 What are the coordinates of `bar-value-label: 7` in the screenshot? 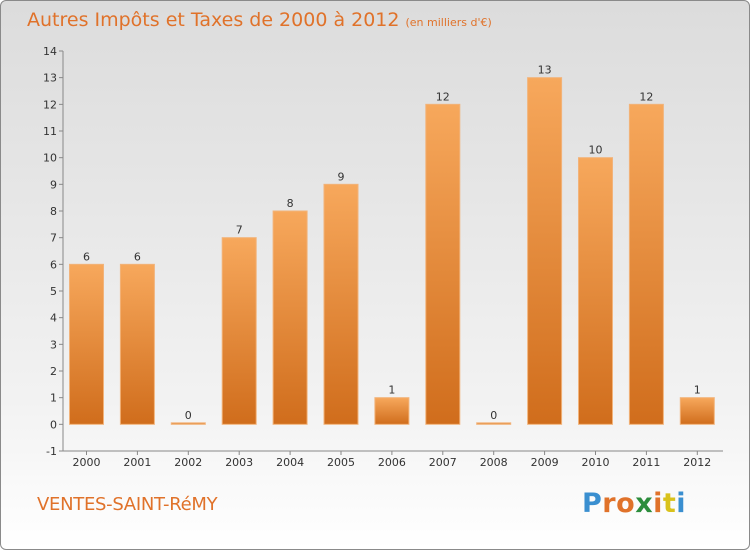 It's located at (239, 230).